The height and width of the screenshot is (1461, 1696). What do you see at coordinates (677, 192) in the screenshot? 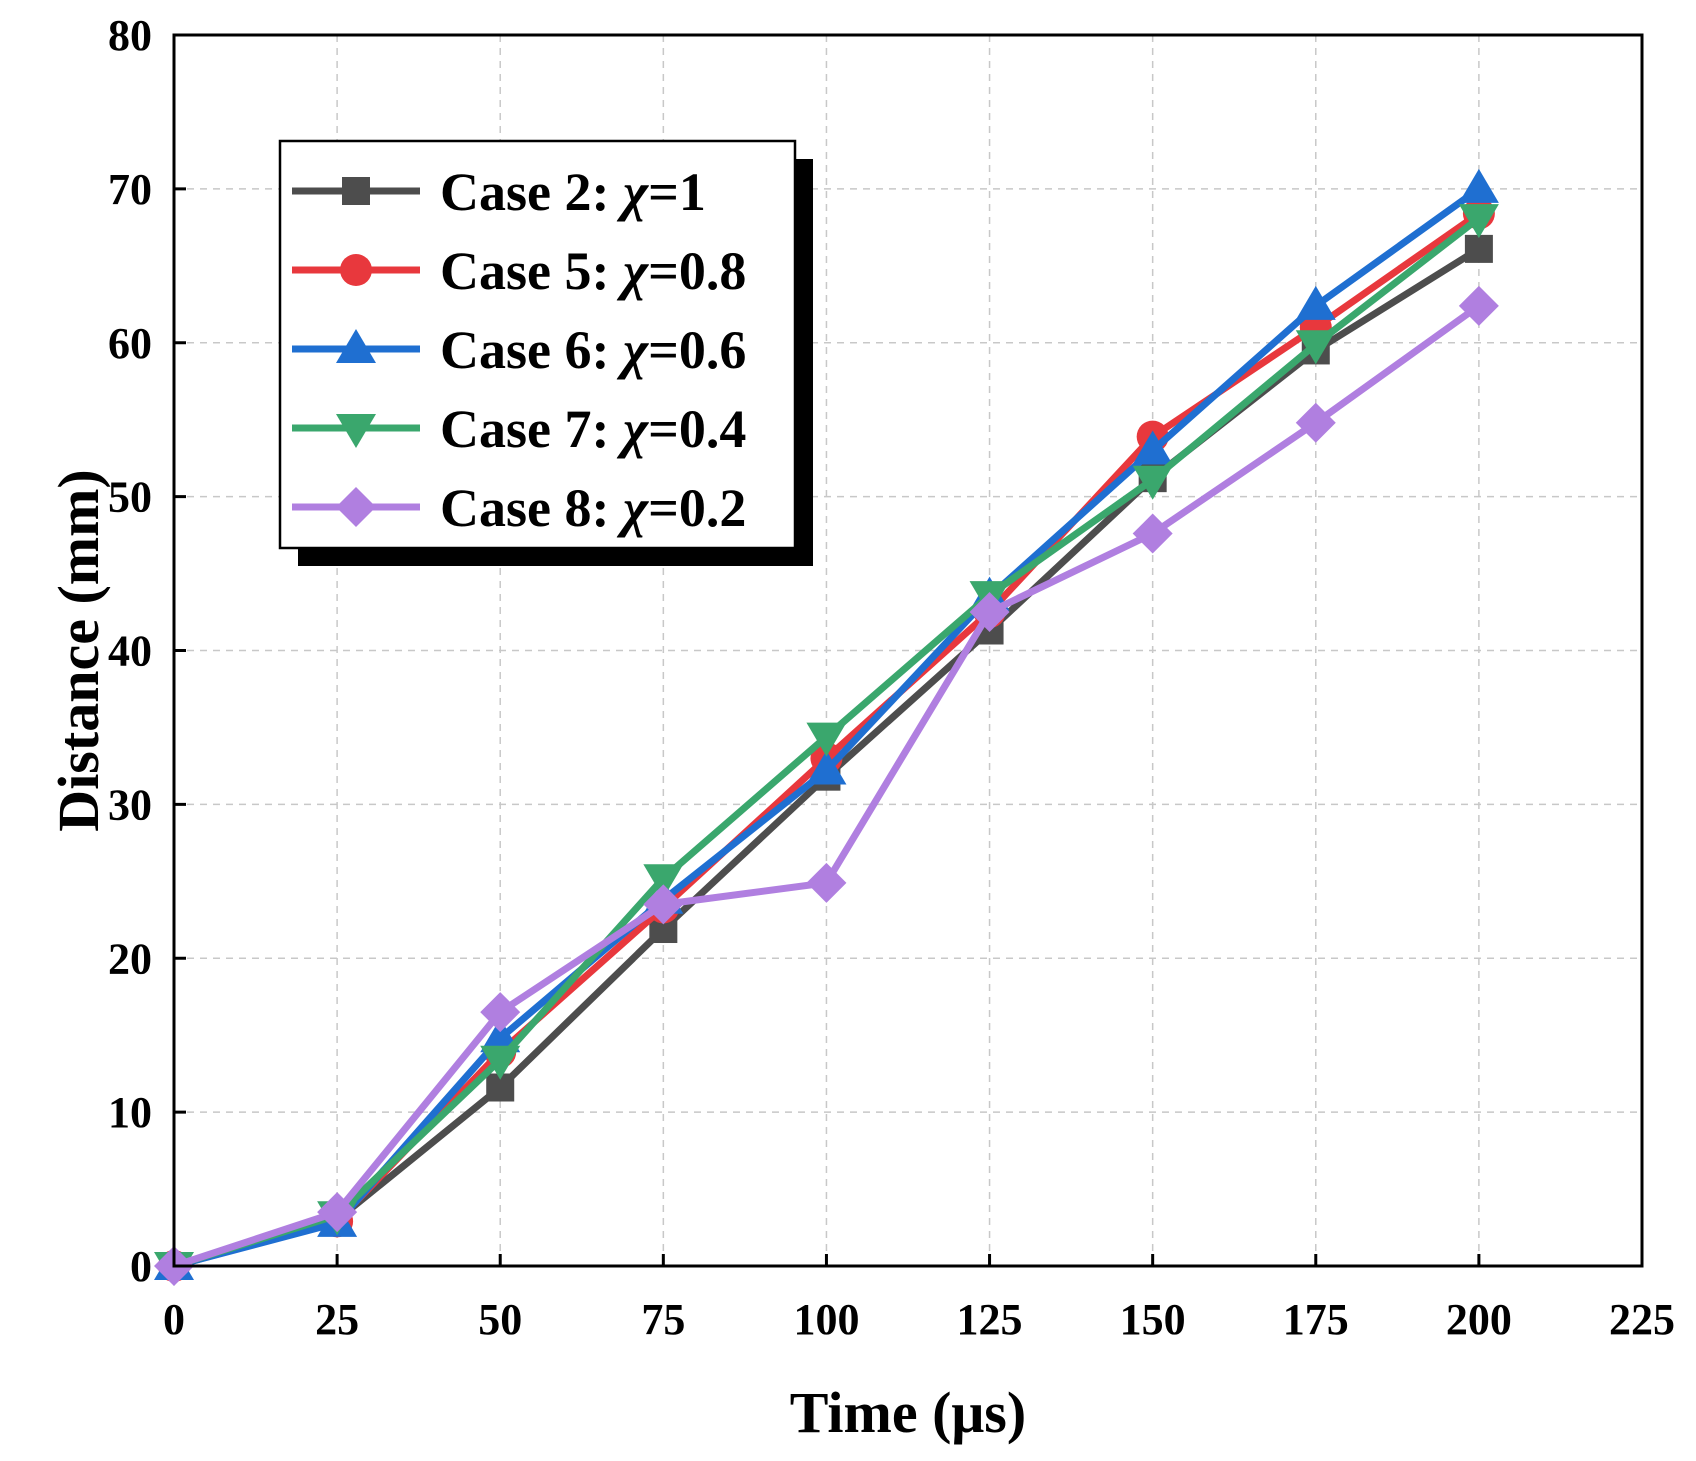
I see `legend-label-value: =1` at bounding box center [677, 192].